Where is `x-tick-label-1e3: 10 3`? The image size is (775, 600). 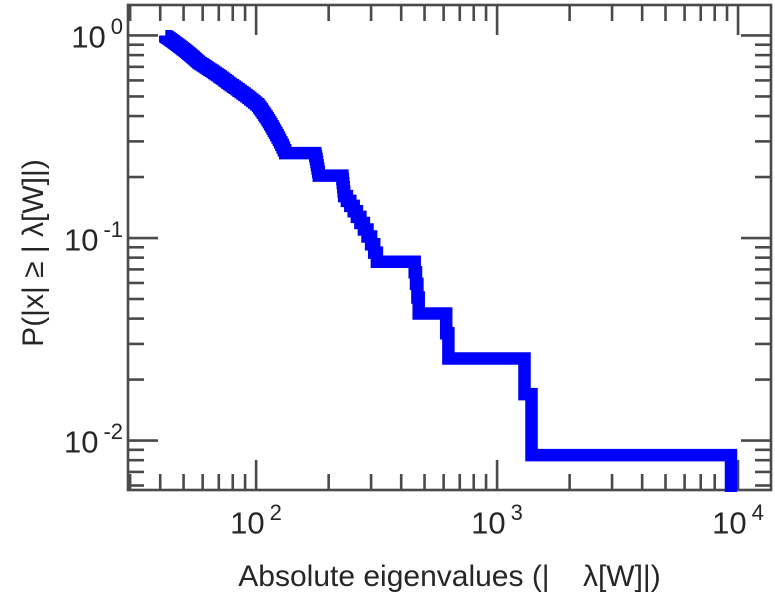
x-tick-label-1e3: 10 3 is located at coordinates (497, 521).